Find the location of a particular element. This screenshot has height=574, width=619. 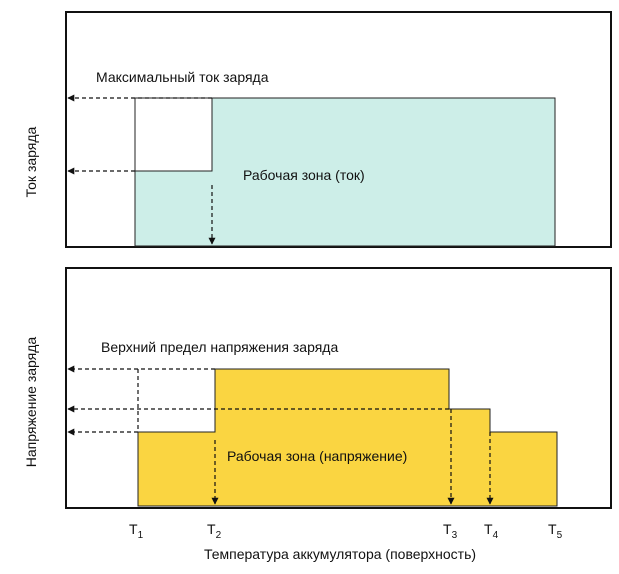

x-axis-label: Температура аккумулятора (поверхность) is located at coordinates (340, 554).